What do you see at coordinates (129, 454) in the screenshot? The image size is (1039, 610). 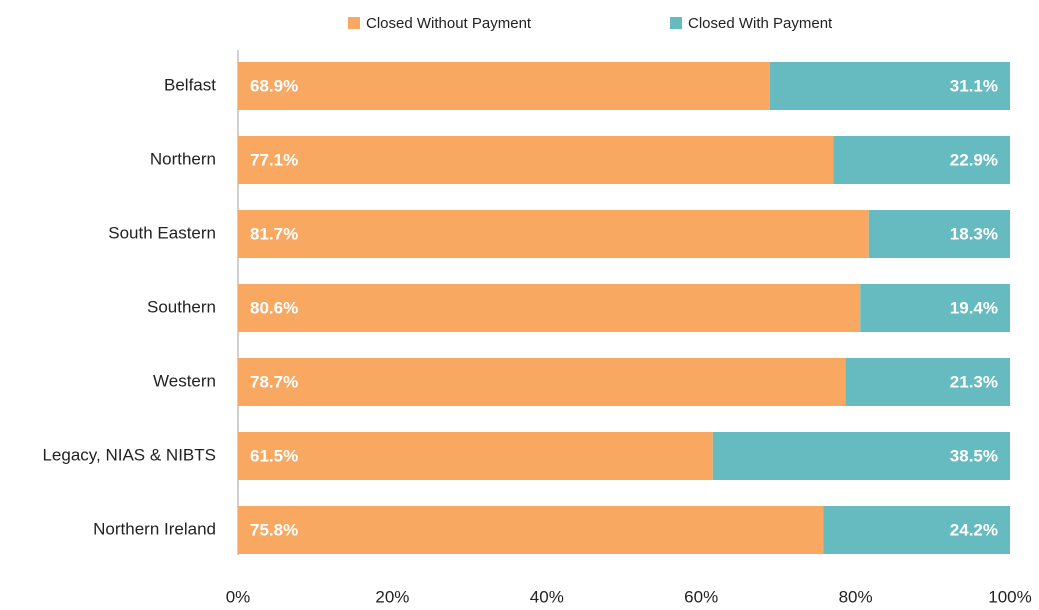 I see `y-tick-label: Legacy, NIAS & NIBTS` at bounding box center [129, 454].